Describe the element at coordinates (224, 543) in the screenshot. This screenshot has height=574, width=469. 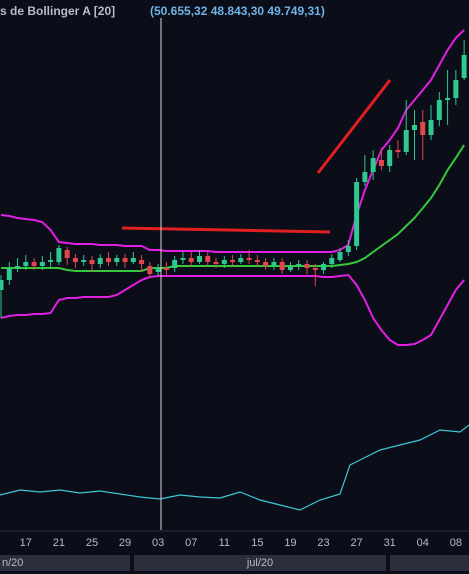
I see `x-tick-label: 11` at that location.